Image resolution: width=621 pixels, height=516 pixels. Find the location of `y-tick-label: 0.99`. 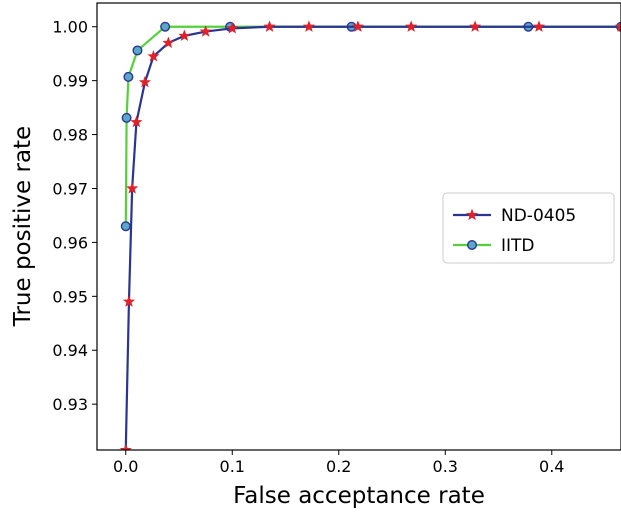

y-tick-label: 0.99 is located at coordinates (70, 81).